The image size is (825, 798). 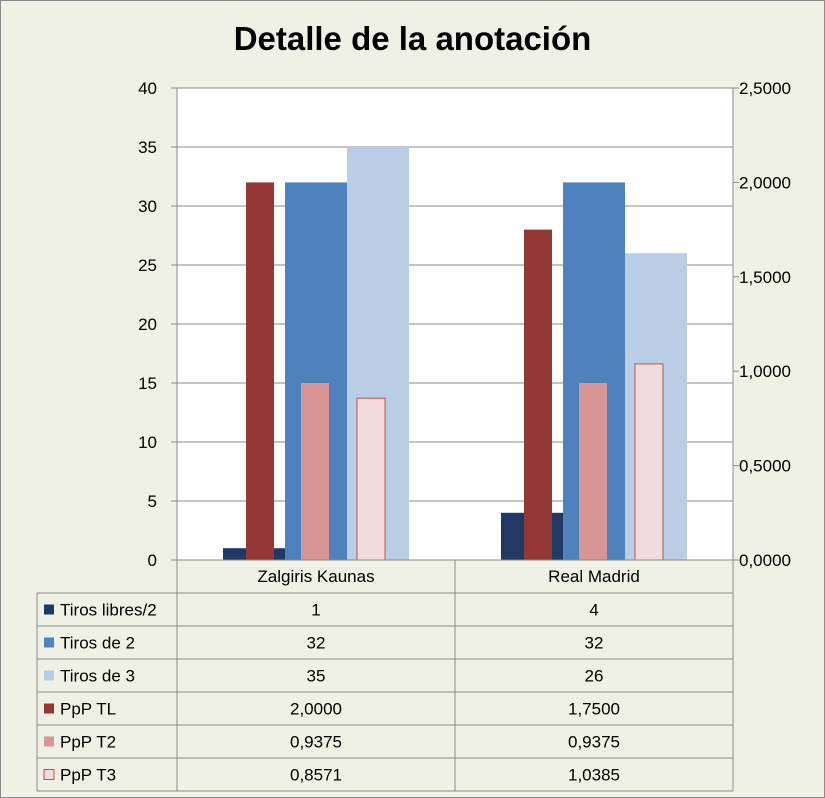 I want to click on legend-label: PpP T3, so click(x=88, y=775).